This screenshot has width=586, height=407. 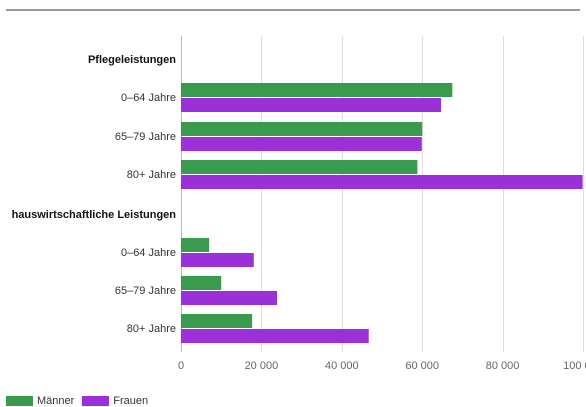 What do you see at coordinates (181, 366) in the screenshot?
I see `x-tick-label: 0` at bounding box center [181, 366].